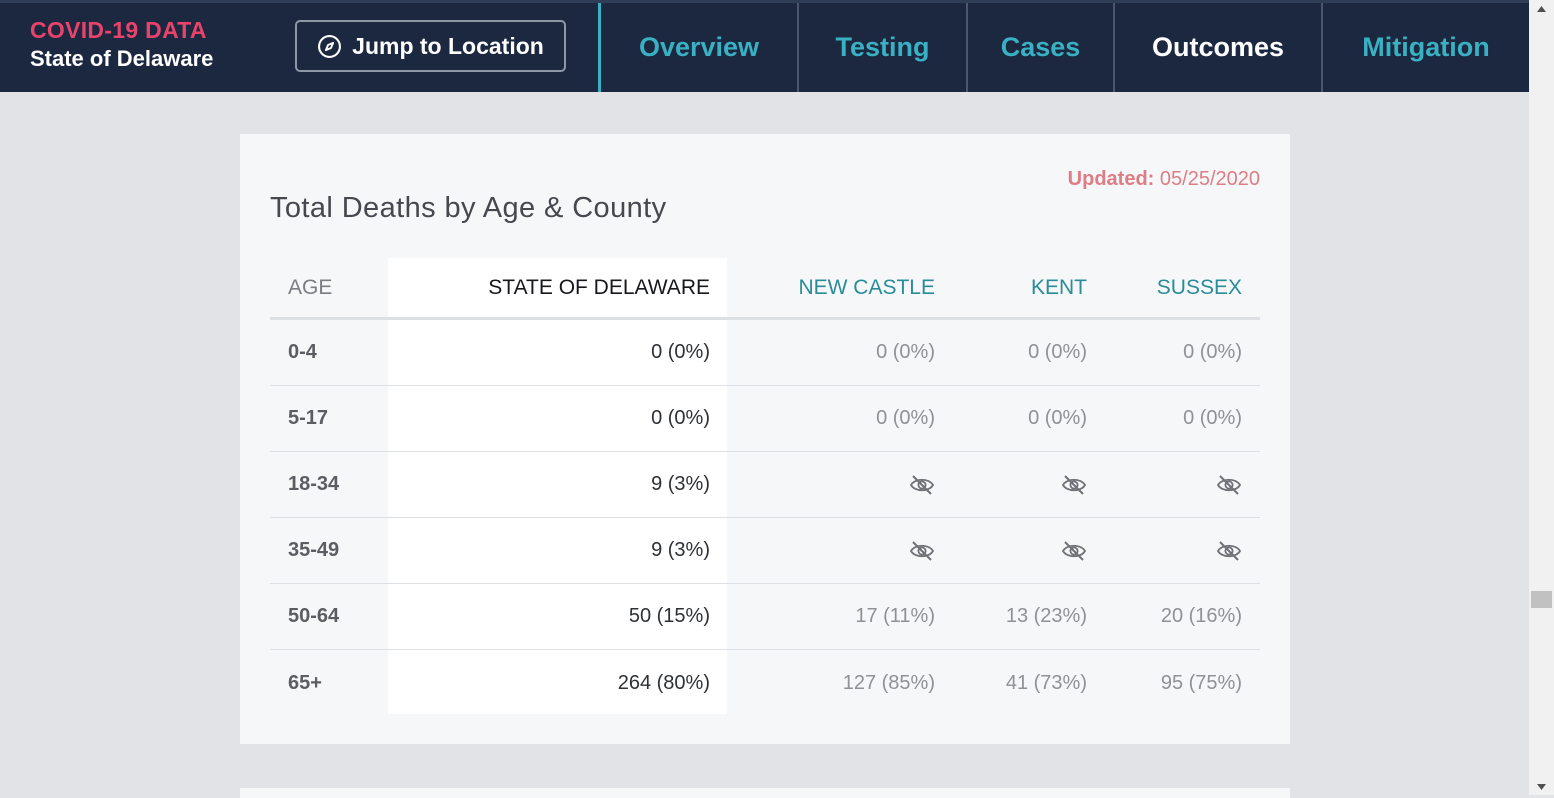 This screenshot has width=1554, height=798. What do you see at coordinates (888, 682) in the screenshot?
I see `new-castle-cell: 127 (85%)` at bounding box center [888, 682].